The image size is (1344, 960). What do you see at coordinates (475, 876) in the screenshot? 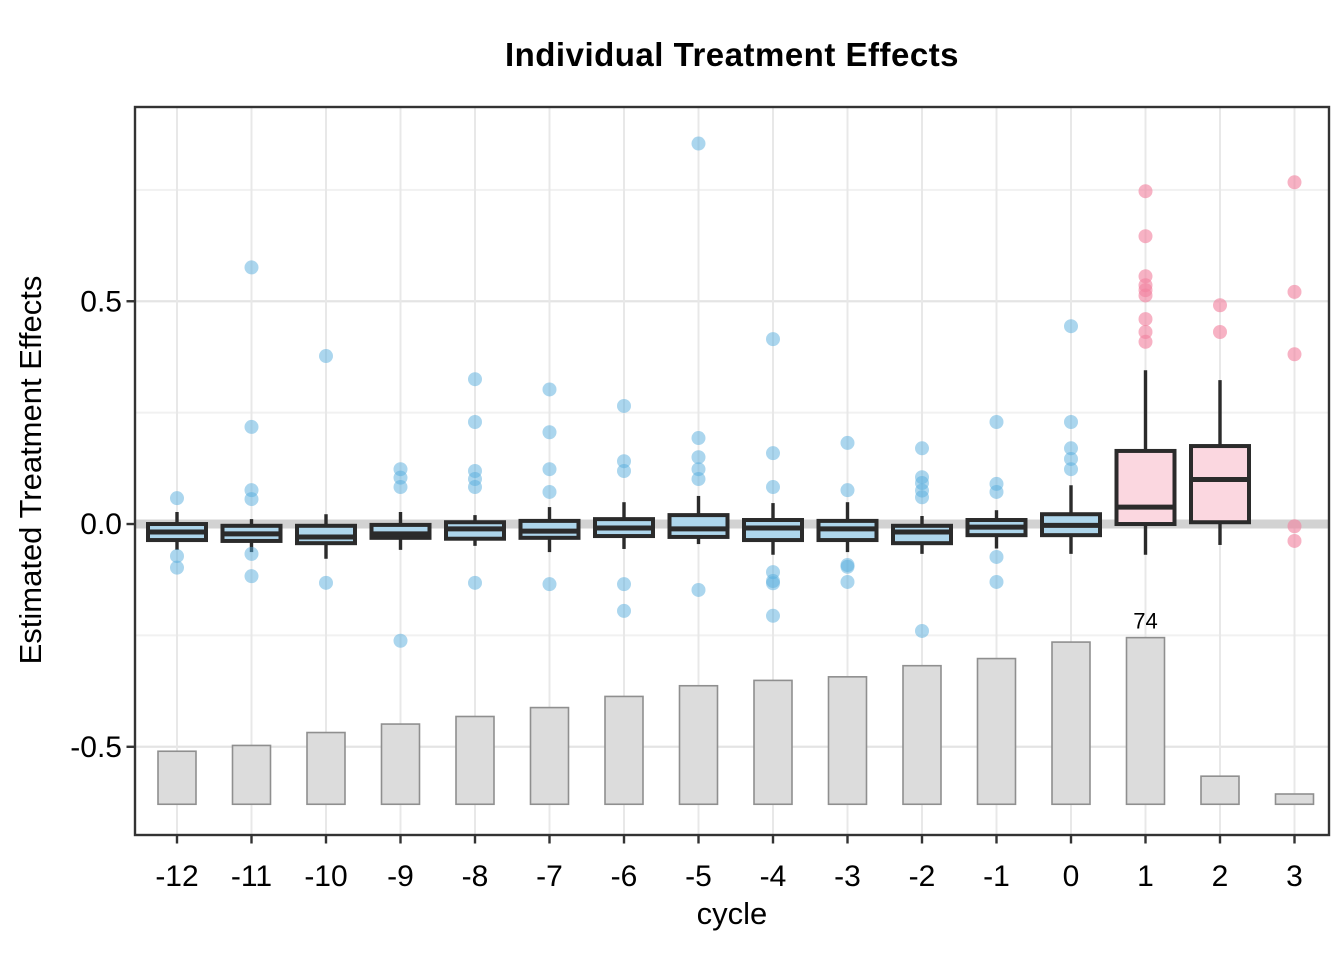
I see `x-tick-label: -8` at bounding box center [475, 876].